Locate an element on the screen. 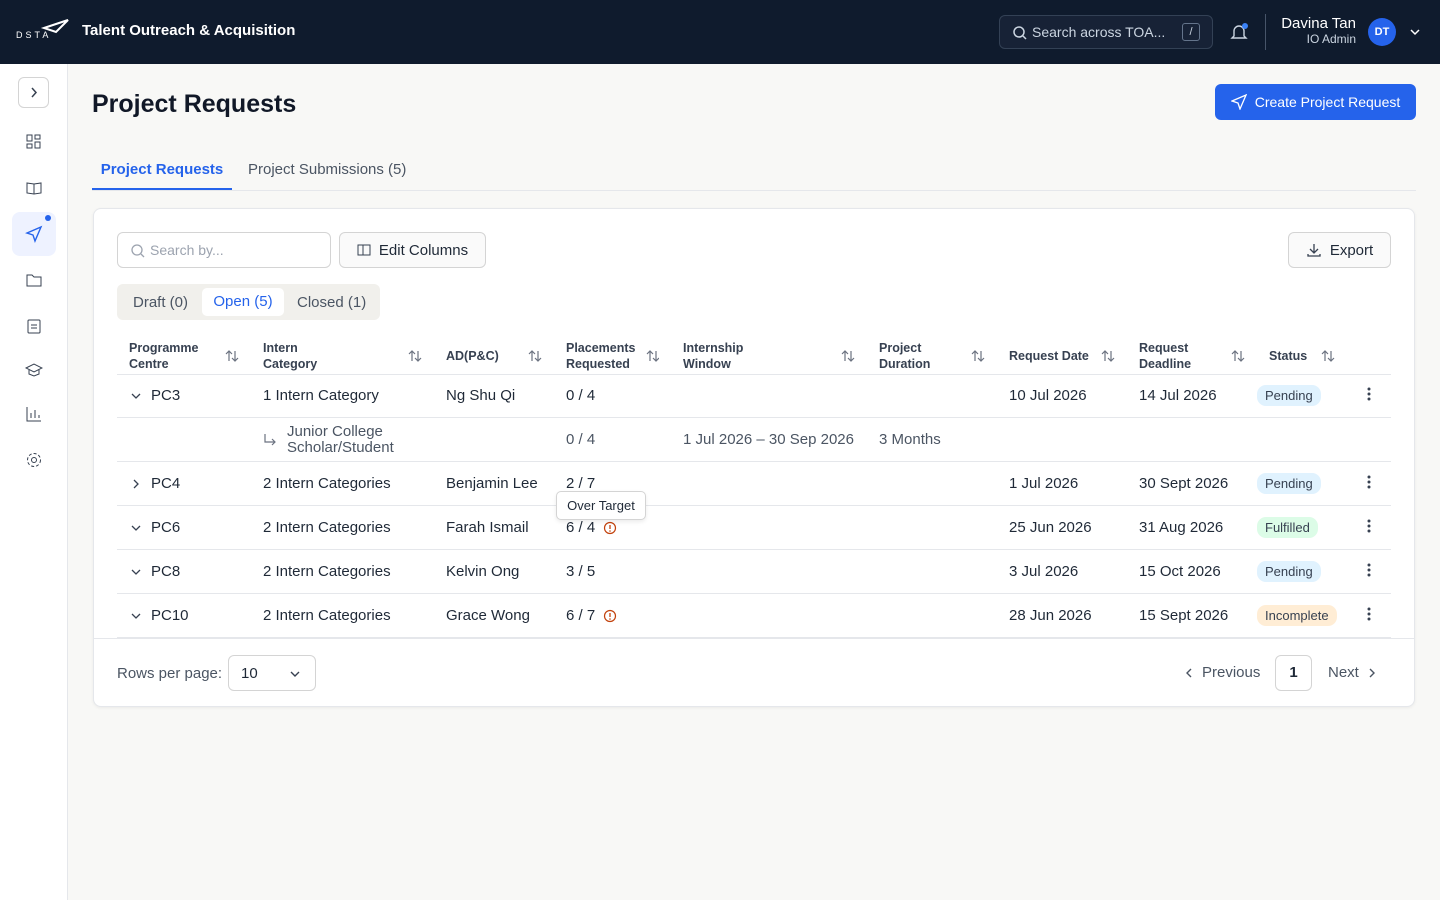 The width and height of the screenshot is (1440, 900). nav-settings is located at coordinates (34, 460).